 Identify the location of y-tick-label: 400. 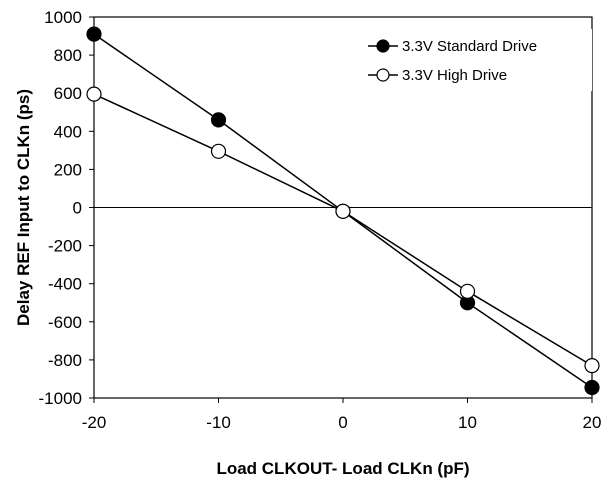
(68, 131).